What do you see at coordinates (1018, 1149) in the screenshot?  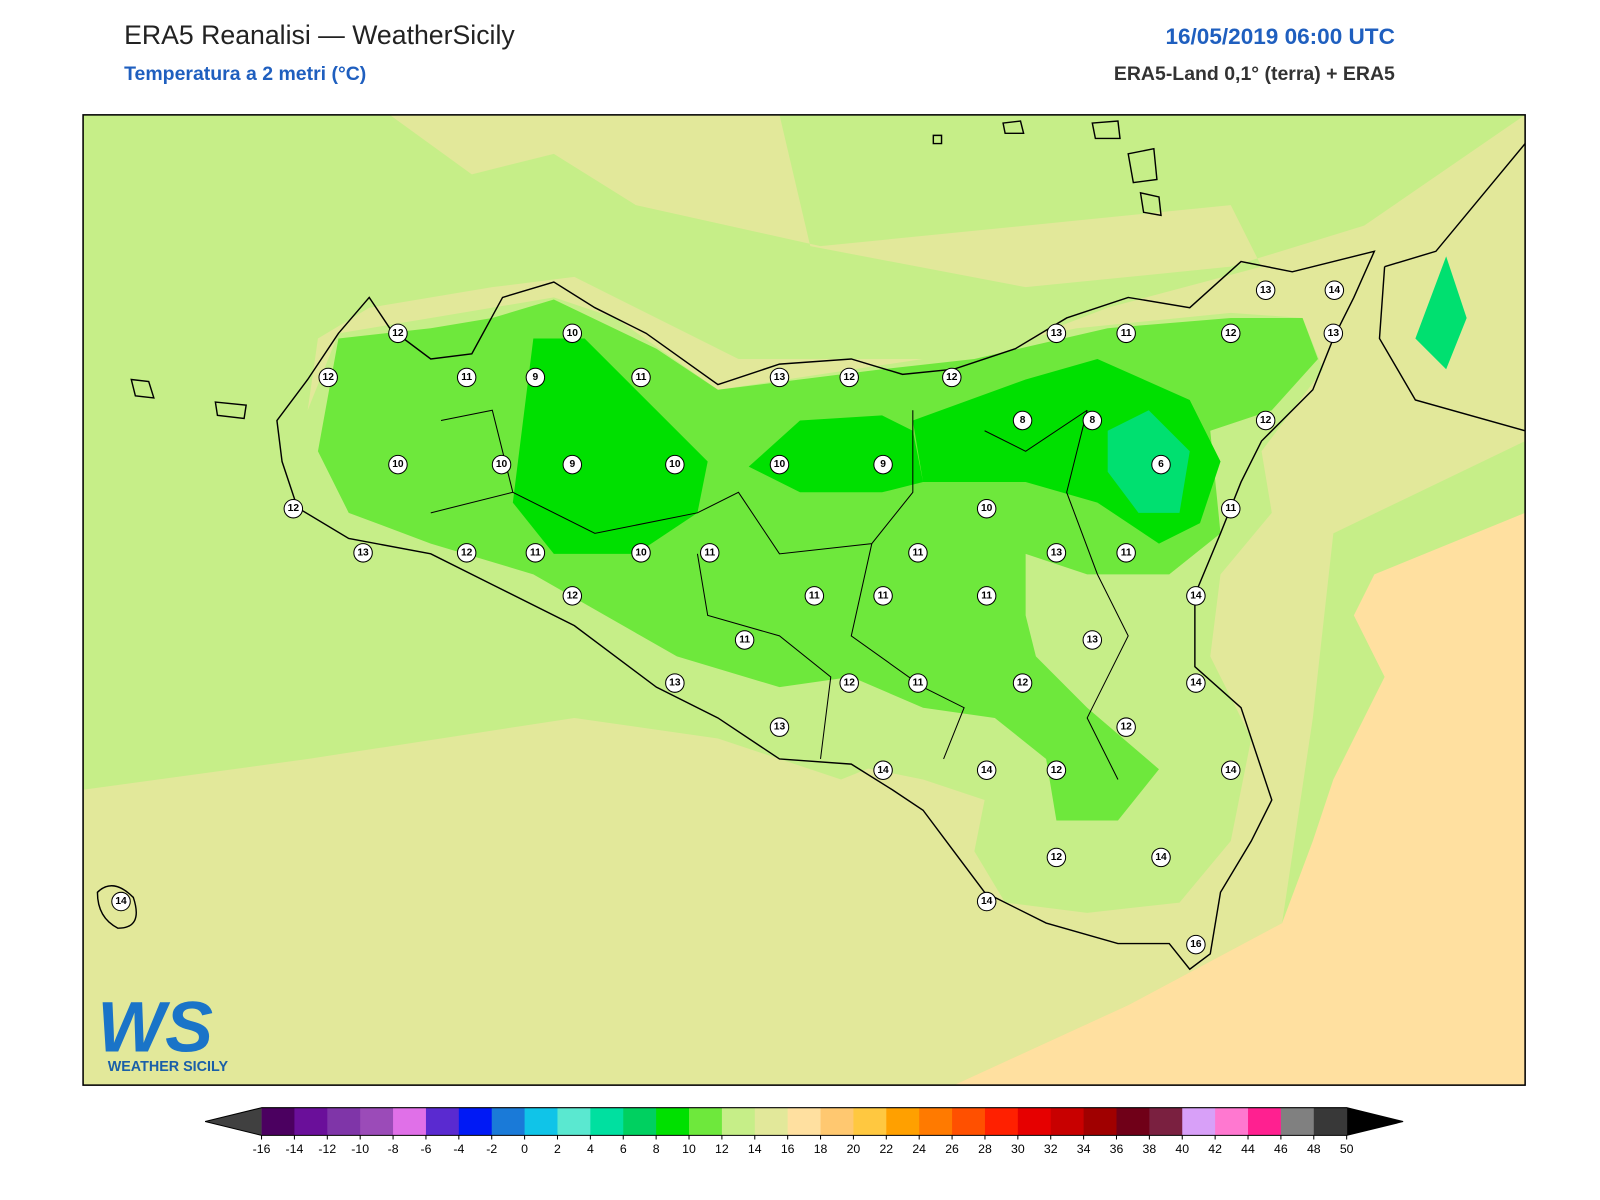 I see `colorbar-tick-label: 30` at bounding box center [1018, 1149].